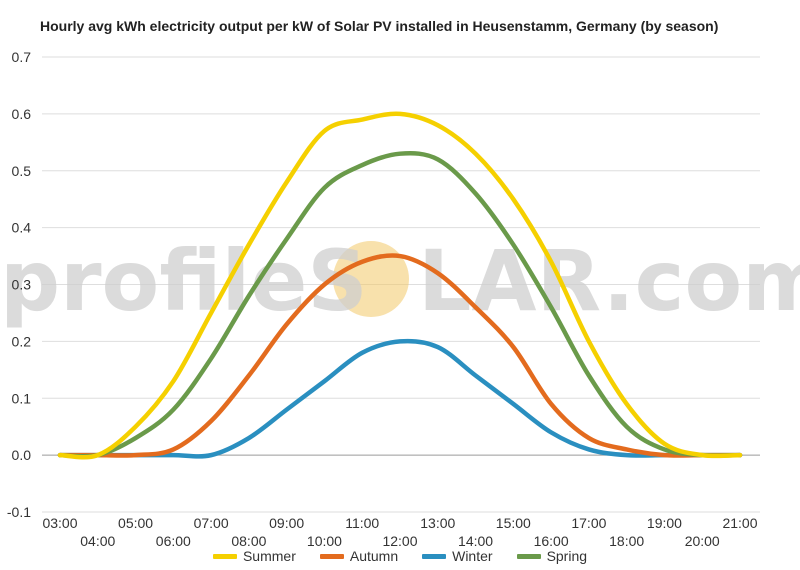  I want to click on y-tick-label: 0.3, so click(22, 285).